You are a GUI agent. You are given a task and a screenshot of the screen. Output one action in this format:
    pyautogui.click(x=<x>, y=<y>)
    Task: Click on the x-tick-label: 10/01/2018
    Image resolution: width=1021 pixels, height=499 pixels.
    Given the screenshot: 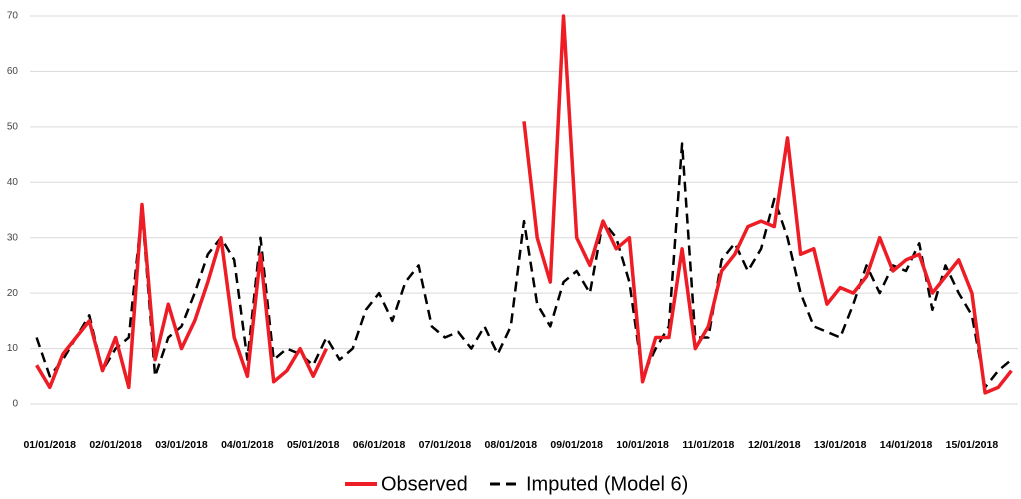 What is the action you would take?
    pyautogui.click(x=642, y=445)
    